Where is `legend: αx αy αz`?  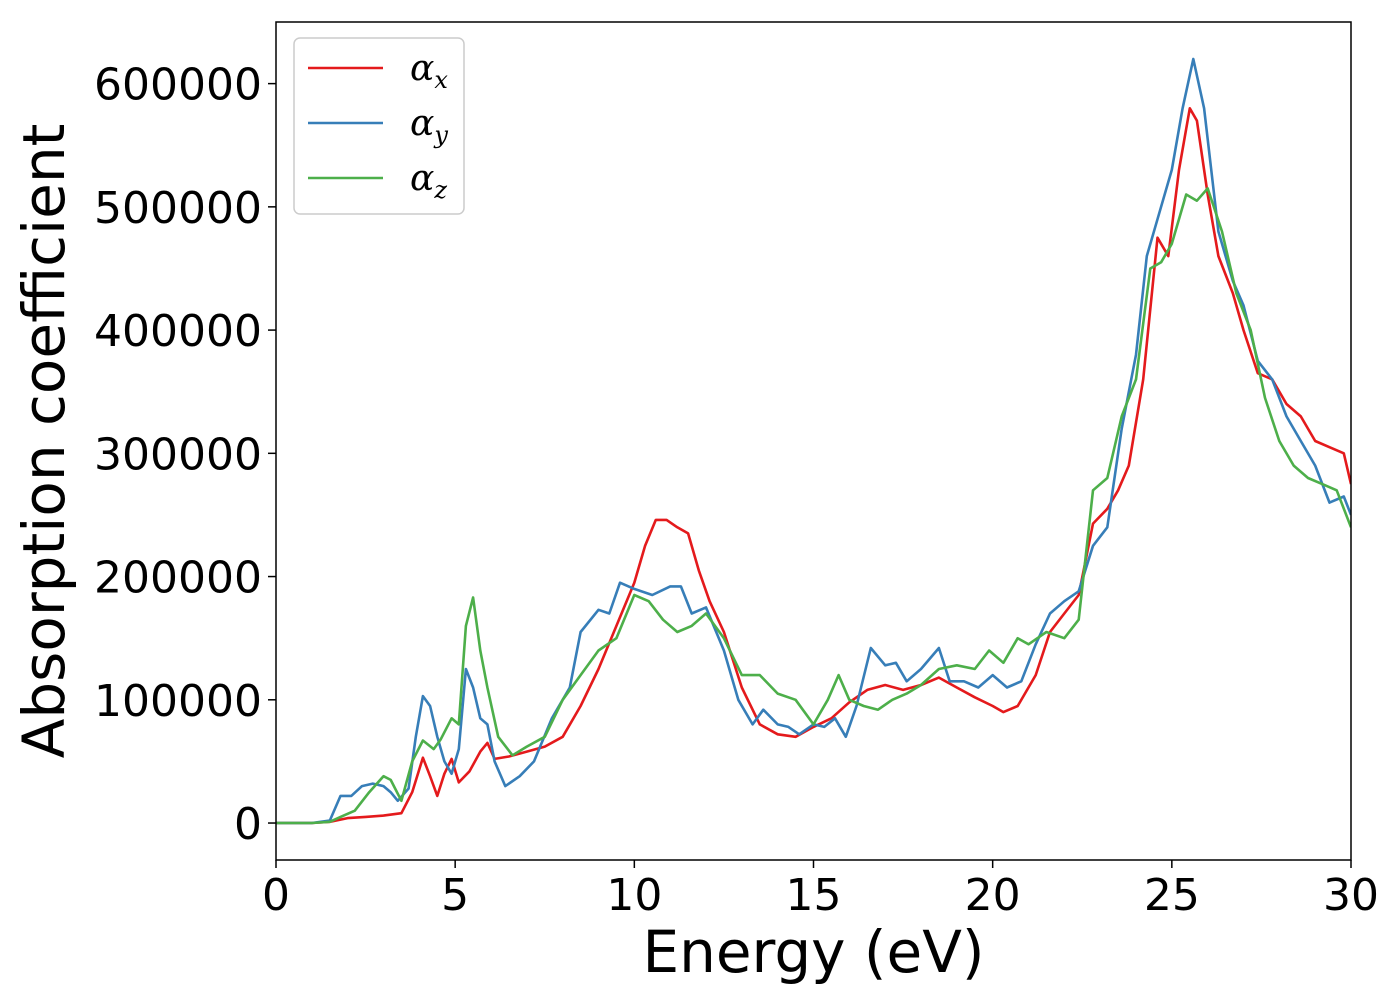
legend: αx αy αz is located at coordinates (379, 126).